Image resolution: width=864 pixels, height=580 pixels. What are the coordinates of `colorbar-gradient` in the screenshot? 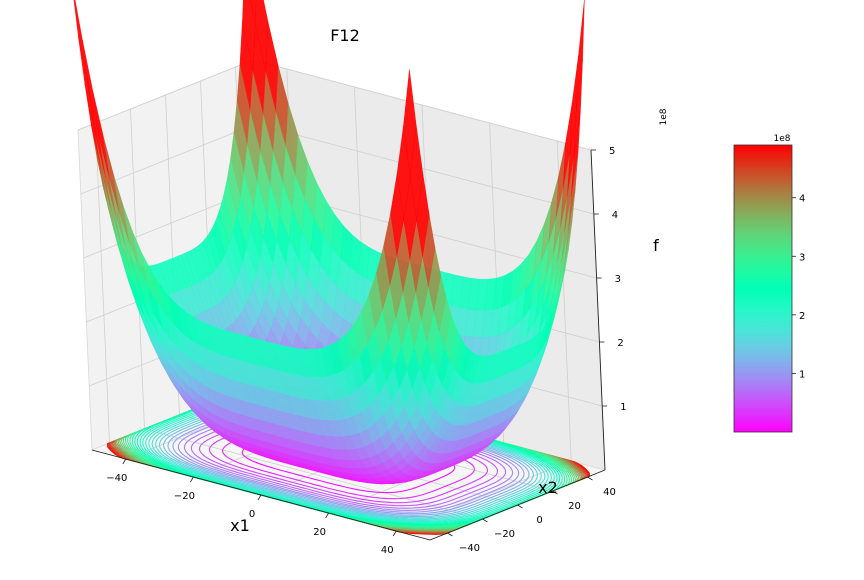 It's located at (763, 288).